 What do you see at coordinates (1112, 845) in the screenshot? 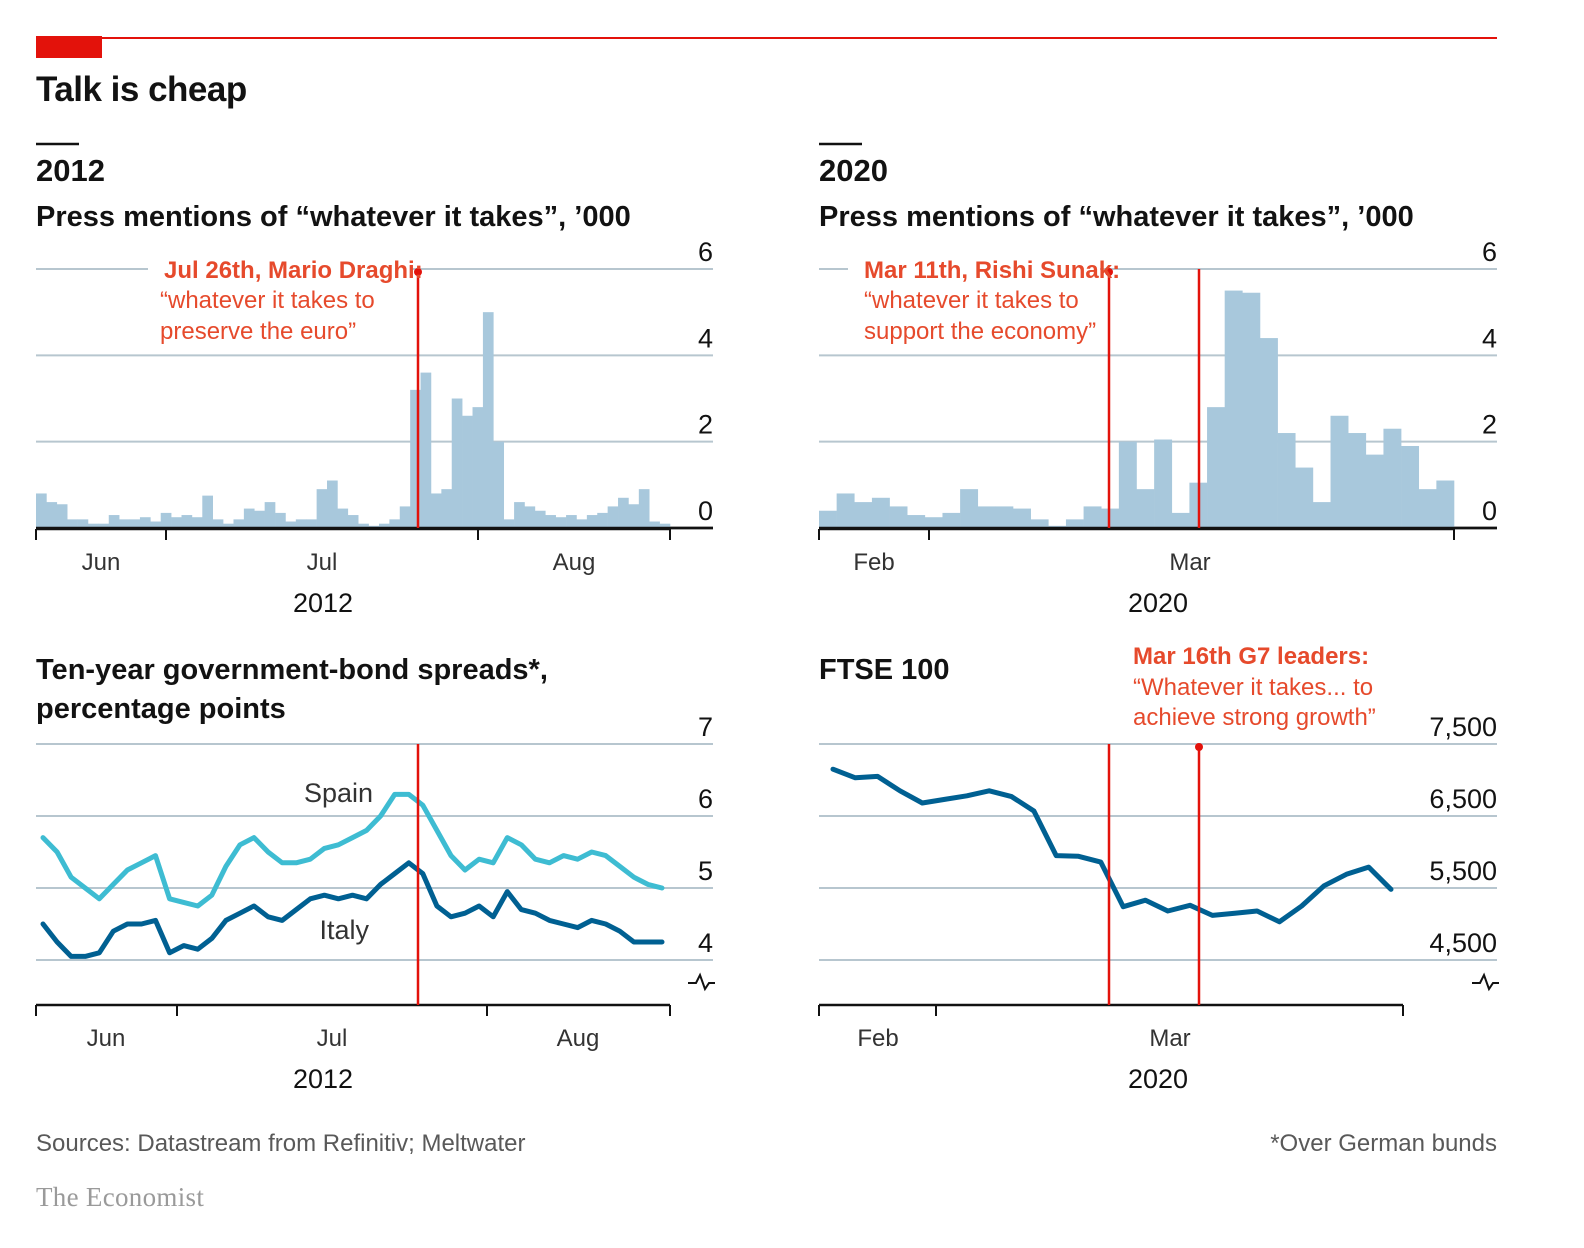
I see `series-line-ftse` at bounding box center [1112, 845].